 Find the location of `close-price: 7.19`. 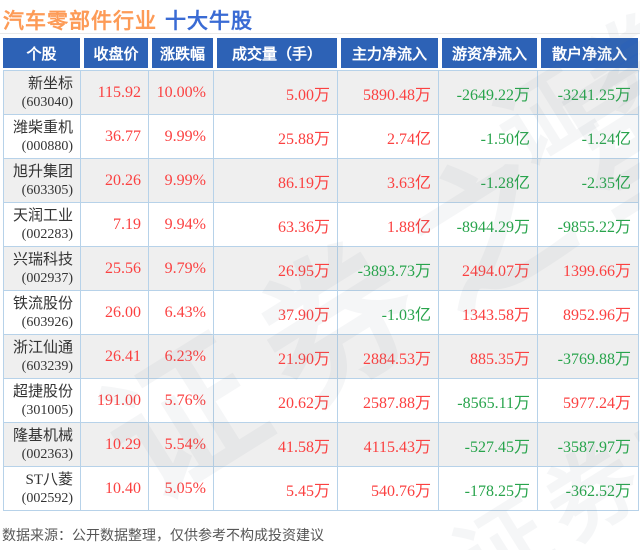

close-price: 7.19 is located at coordinates (114, 224).